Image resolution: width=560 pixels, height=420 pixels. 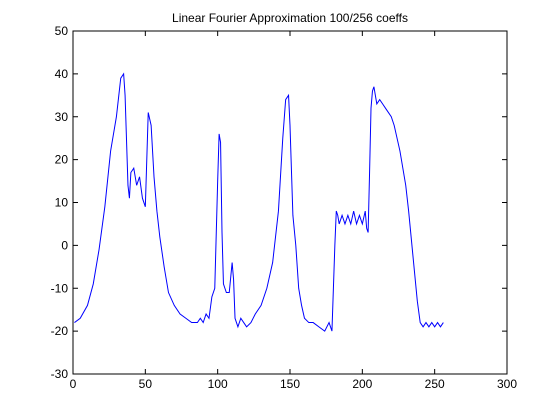 What do you see at coordinates (62, 203) in the screenshot?
I see `y-tick-label: 10` at bounding box center [62, 203].